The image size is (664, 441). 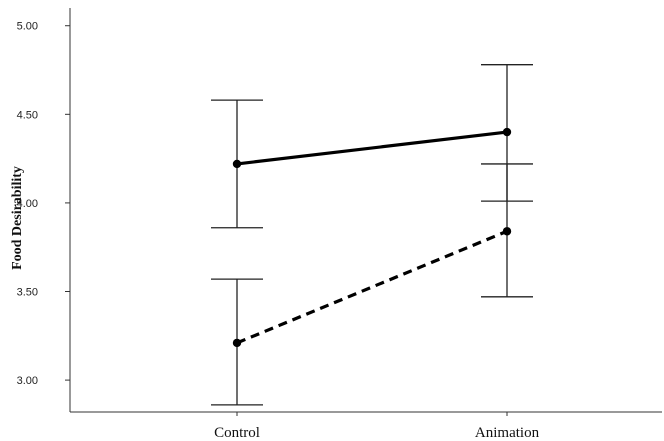 What do you see at coordinates (43, 204) in the screenshot?
I see `y-ticks-layer: 3.00 3.50 4.00 4.50 5.00` at bounding box center [43, 204].